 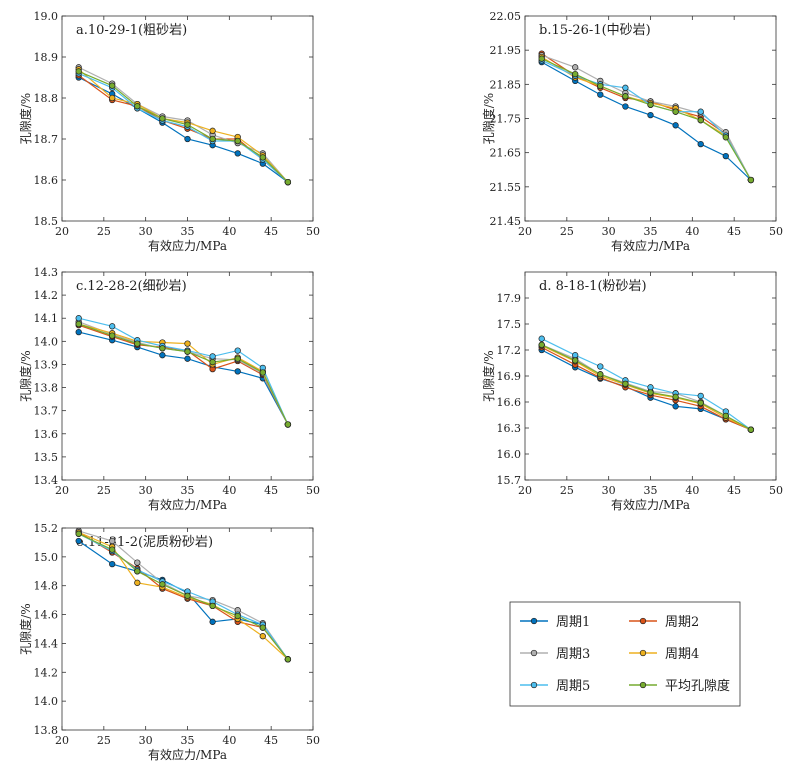 What do you see at coordinates (506, 153) in the screenshot?
I see `y-tick-label: 21.65` at bounding box center [506, 153].